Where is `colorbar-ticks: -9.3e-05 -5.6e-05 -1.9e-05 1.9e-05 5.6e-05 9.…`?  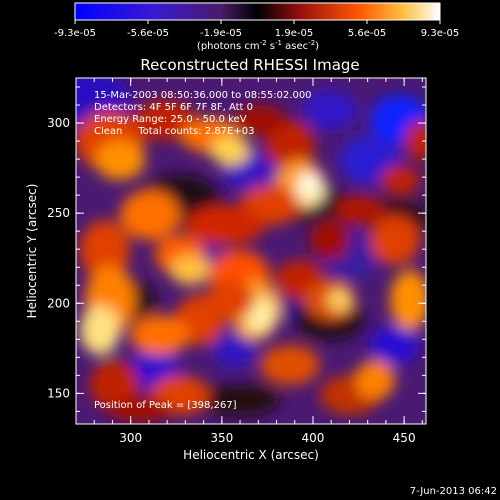
colorbar-ticks: -9.3e-05 -5.6e-05 -1.9e-05 1.9e-05 5.6e-05 9.… is located at coordinates (256, 29).